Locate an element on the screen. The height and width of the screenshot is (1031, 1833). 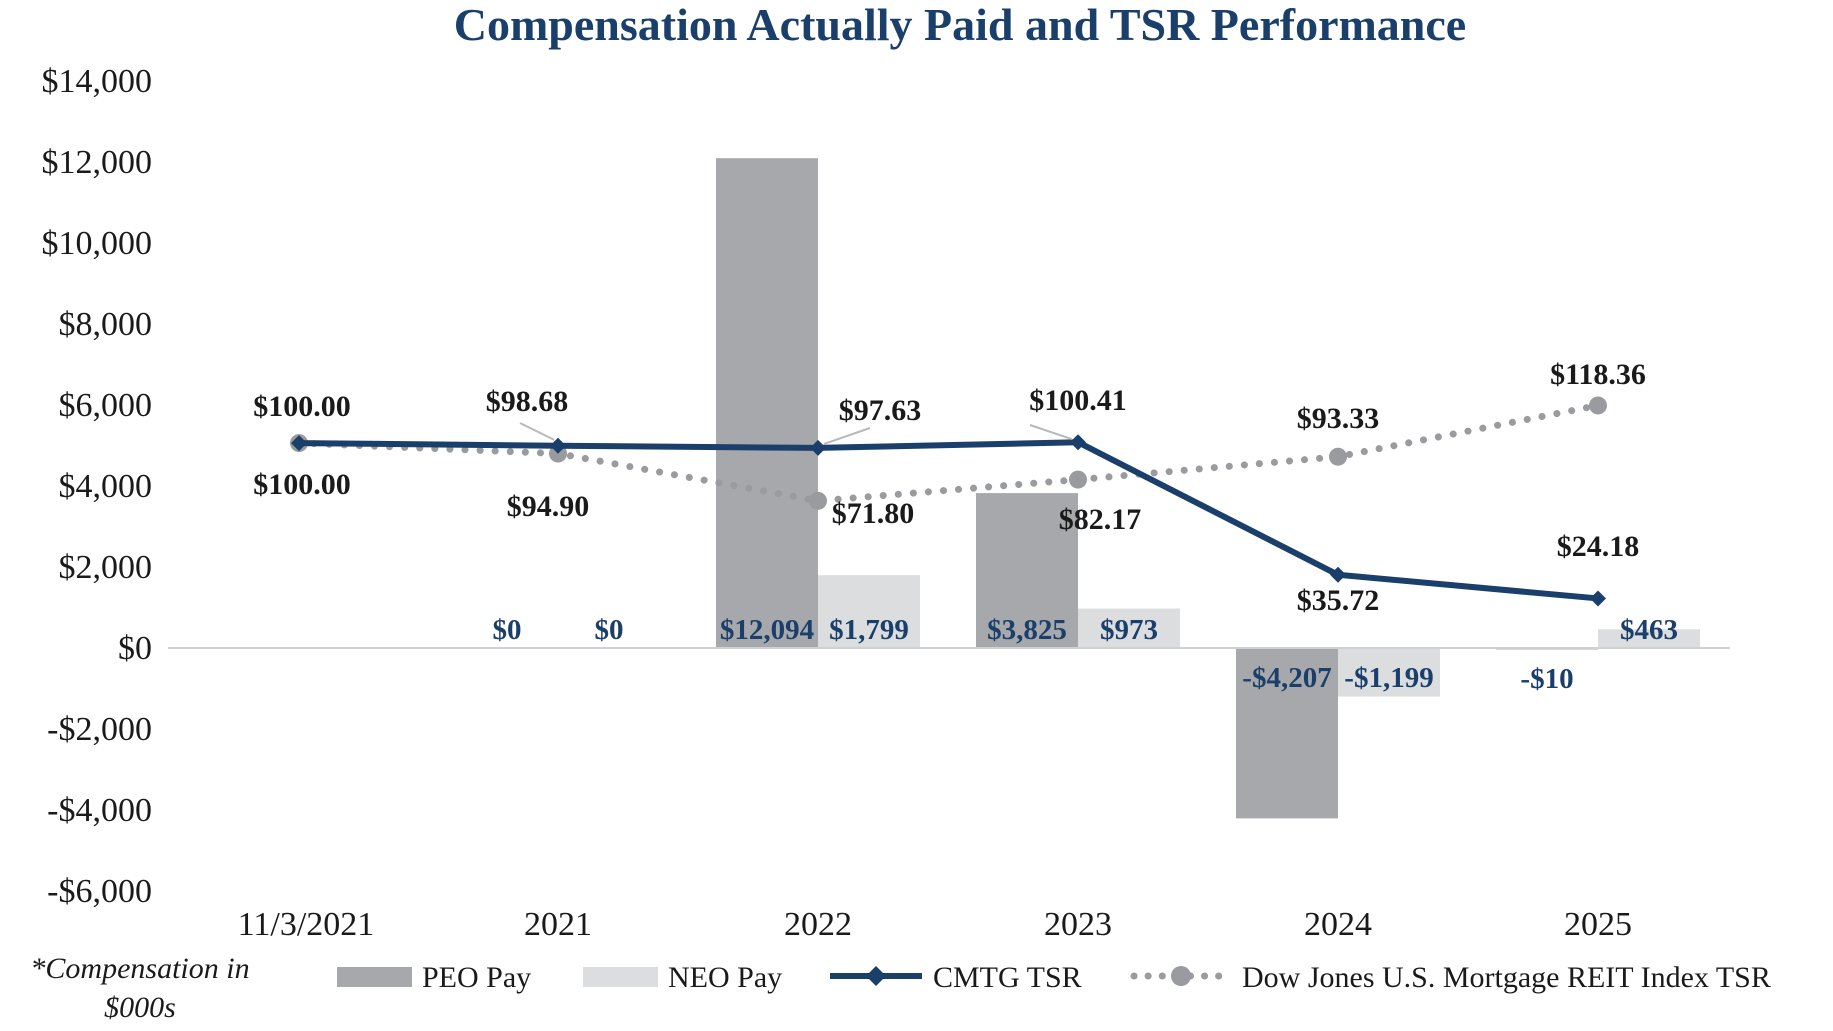
x-tick-label: 2022 is located at coordinates (818, 924).